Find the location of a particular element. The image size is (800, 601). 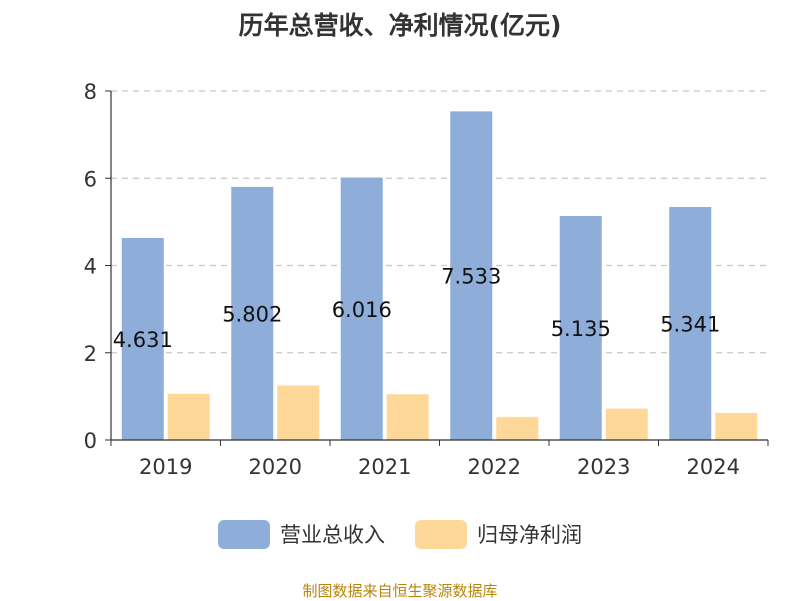

bar-revenue-2021 is located at coordinates (361, 308).